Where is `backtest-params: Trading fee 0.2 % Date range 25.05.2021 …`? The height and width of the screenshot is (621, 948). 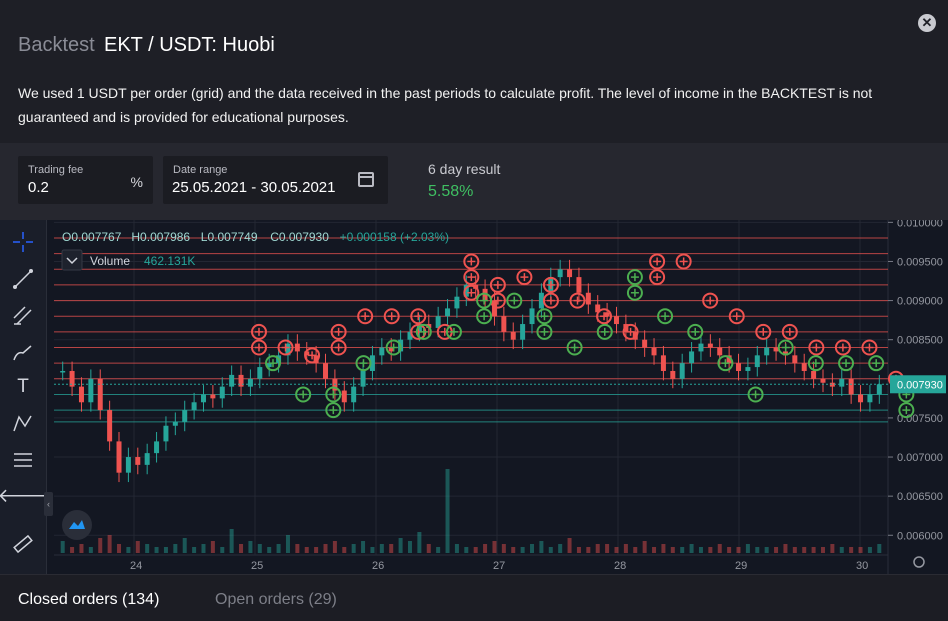 backtest-params: Trading fee 0.2 % Date range 25.05.2021 … is located at coordinates (474, 181).